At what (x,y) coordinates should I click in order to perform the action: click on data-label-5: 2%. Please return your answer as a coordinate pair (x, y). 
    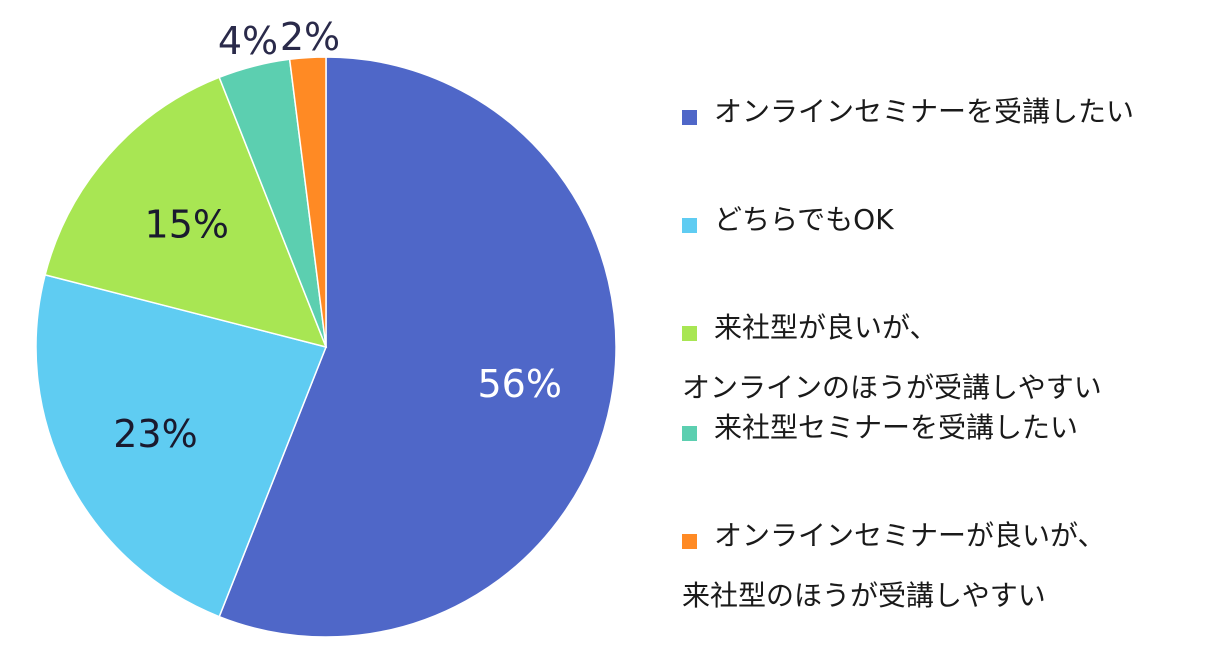
    Looking at the image, I should click on (310, 37).